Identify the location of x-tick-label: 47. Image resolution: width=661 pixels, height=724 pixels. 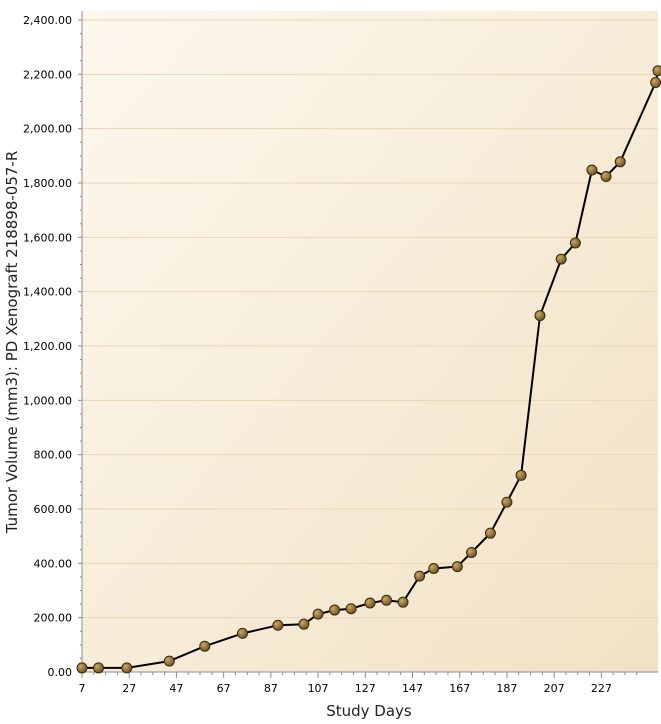
(176, 688).